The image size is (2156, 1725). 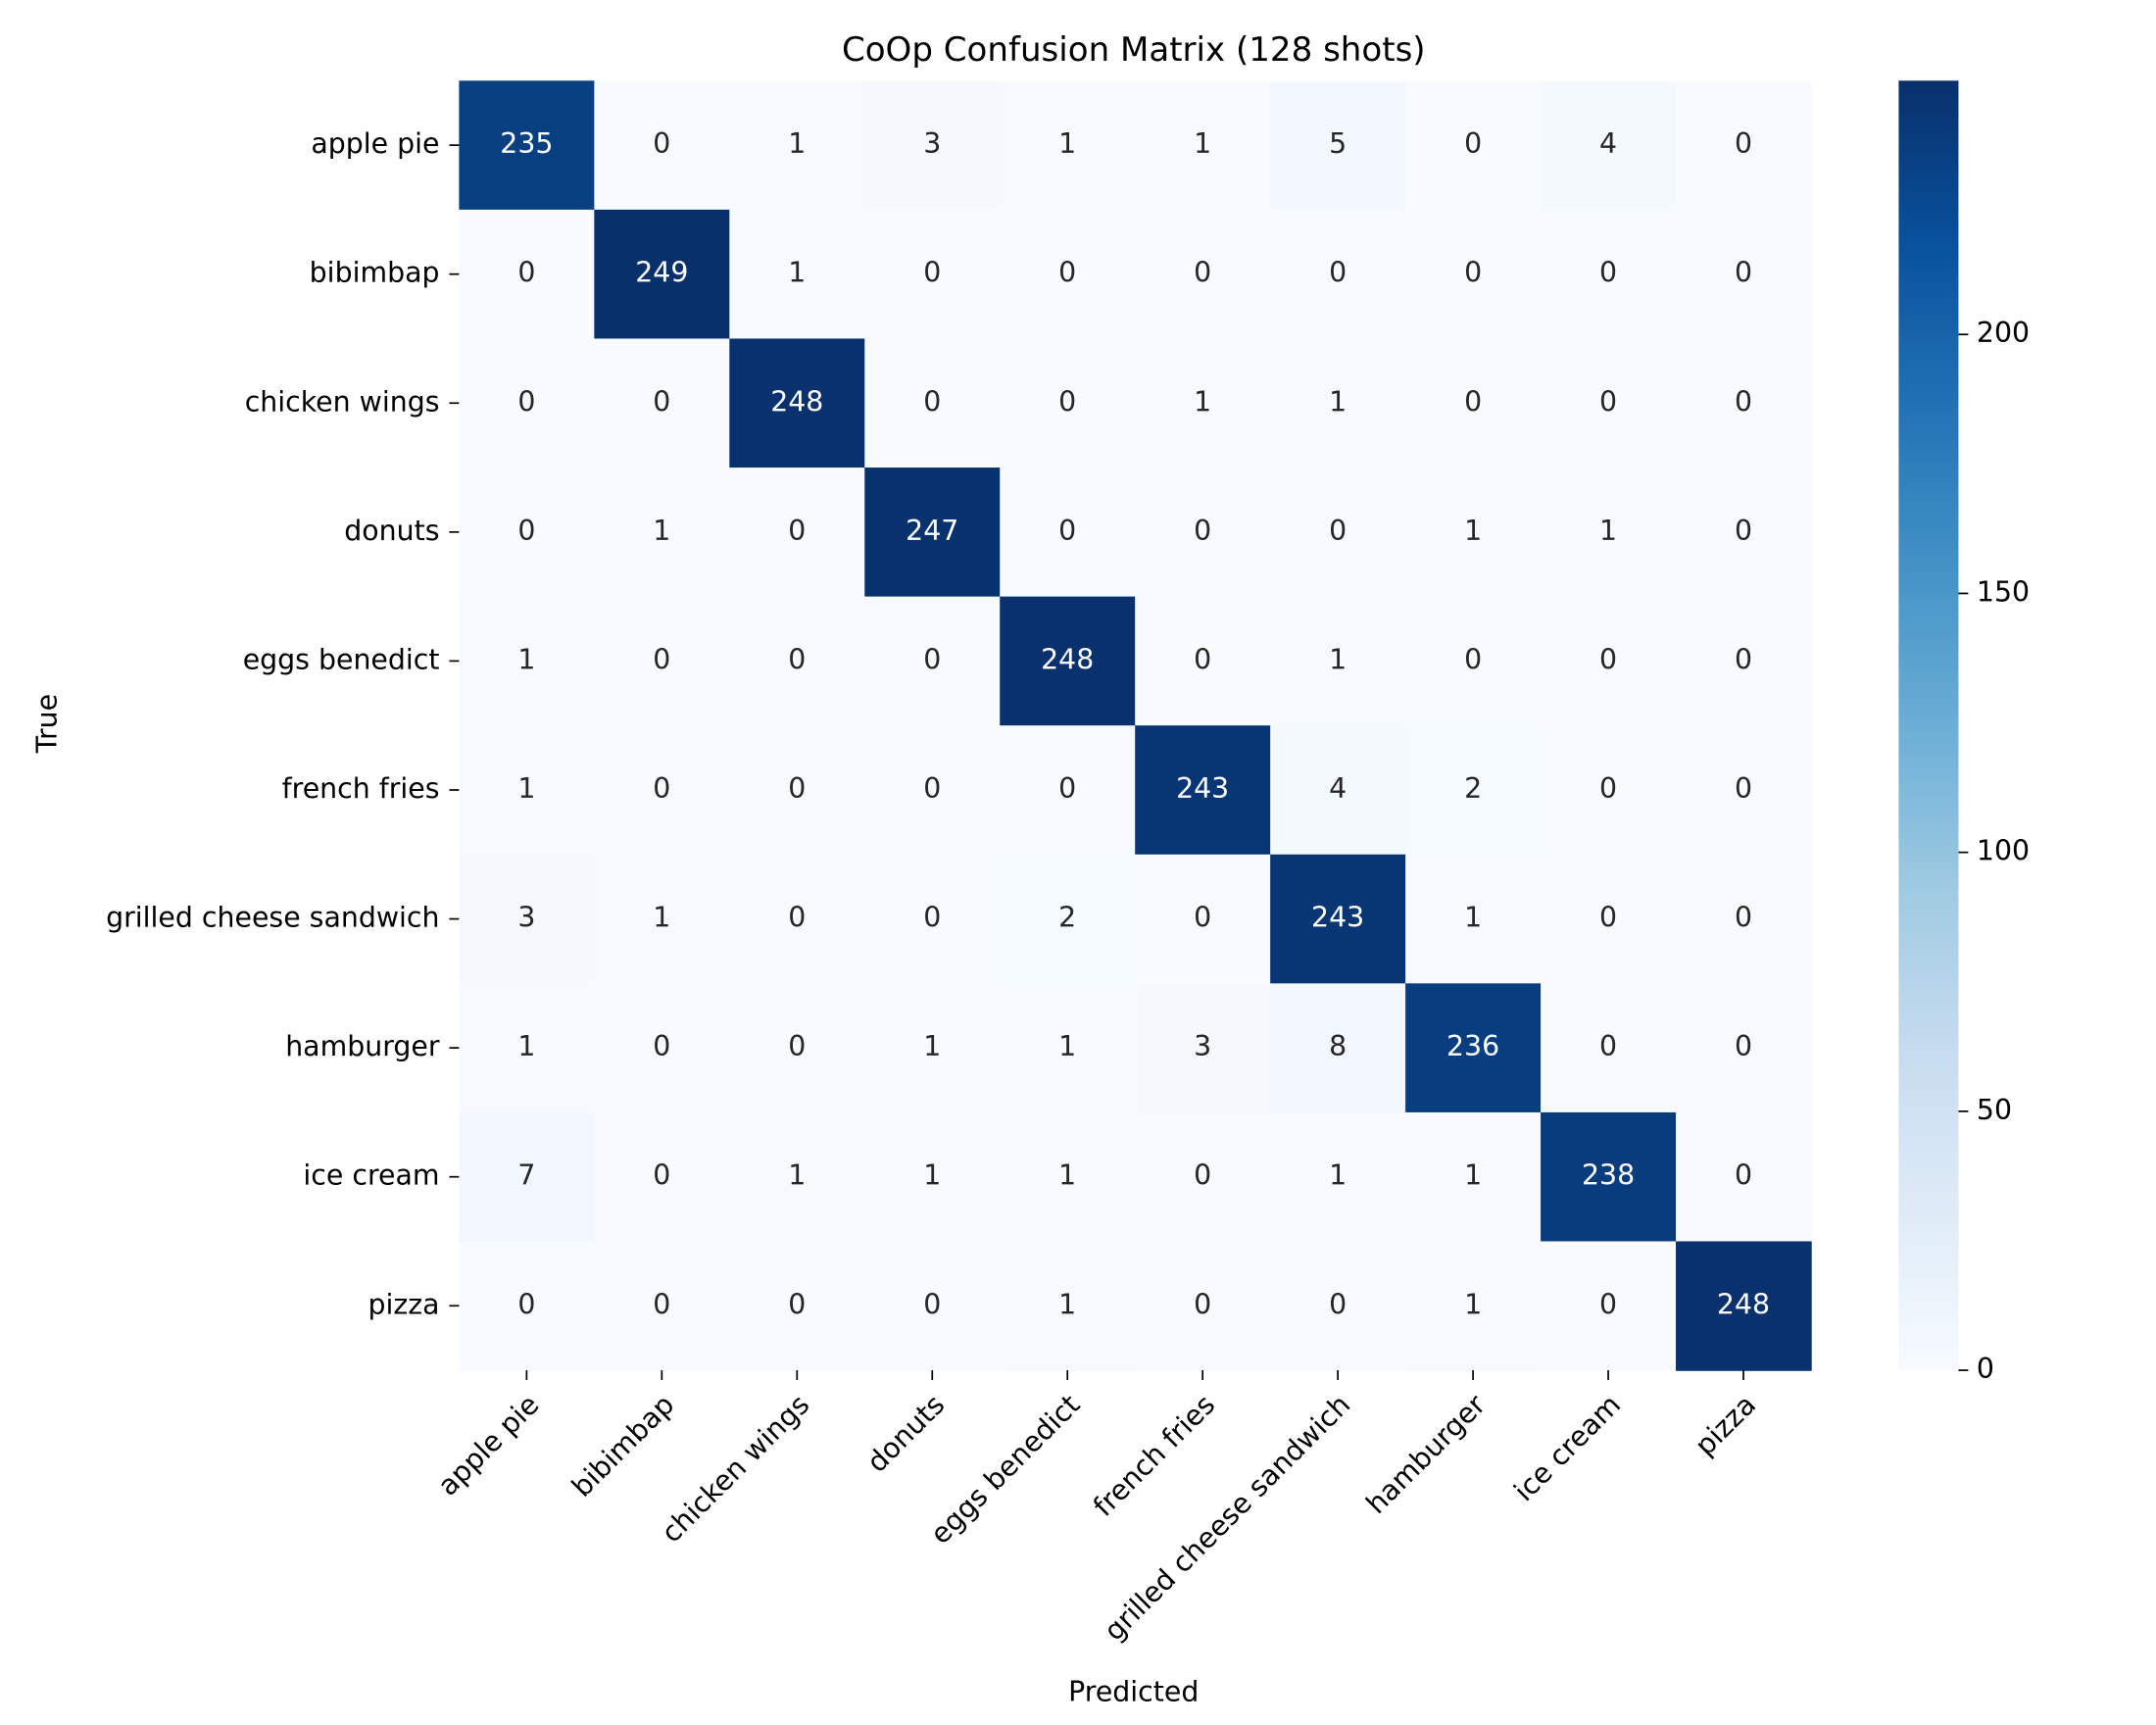 I want to click on y-tick-label: apple pie, so click(x=375, y=143).